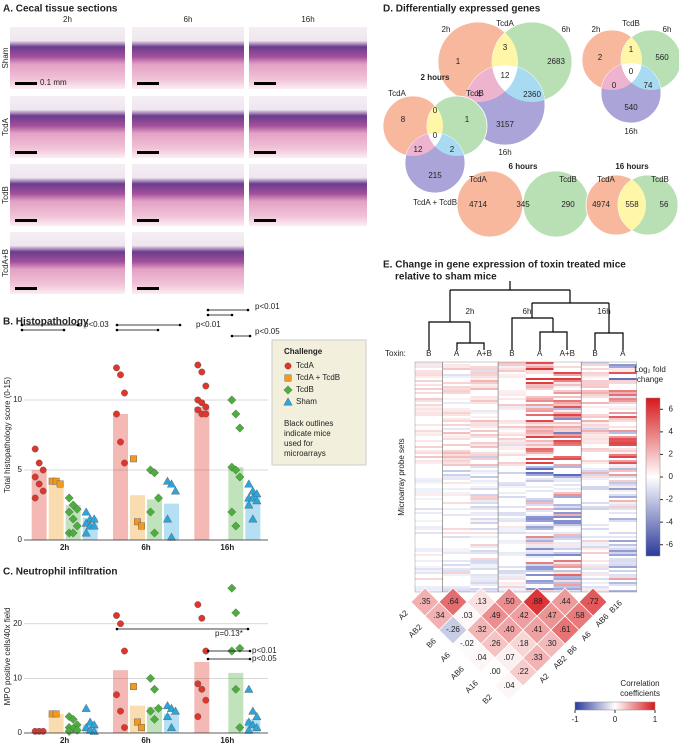  Describe the element at coordinates (484, 353) in the screenshot. I see `column-label: A+B` at that location.